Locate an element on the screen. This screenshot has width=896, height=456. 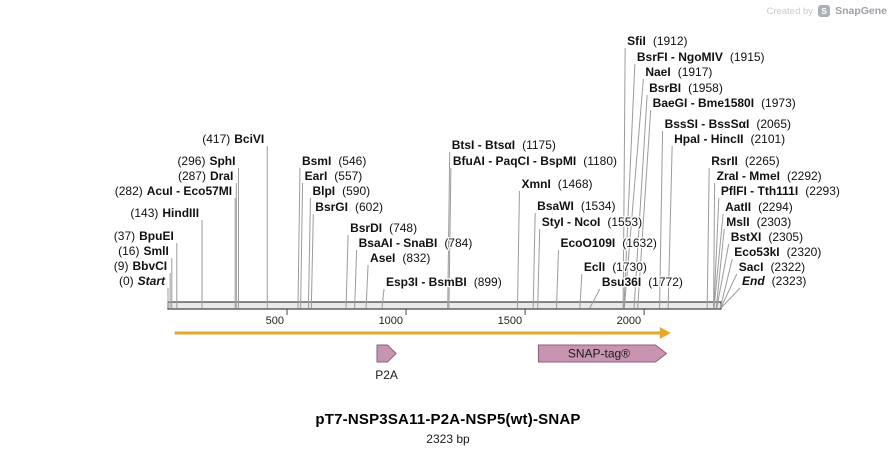
restriction-site-label: EarI (557) is located at coordinates (333, 176).